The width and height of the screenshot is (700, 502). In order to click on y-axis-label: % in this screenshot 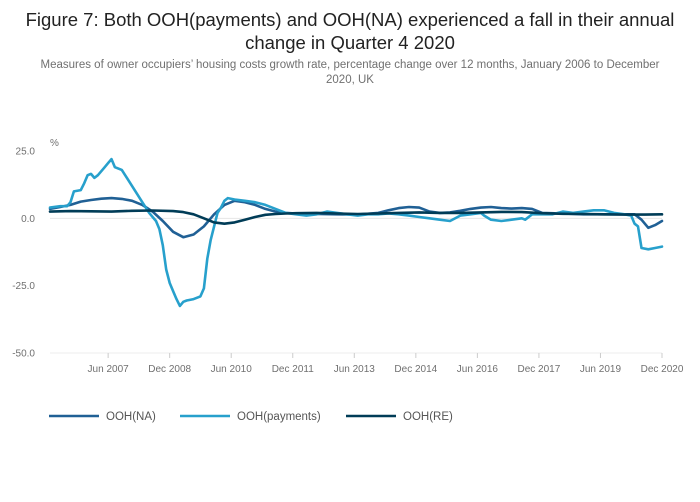, I will do `click(54, 143)`.